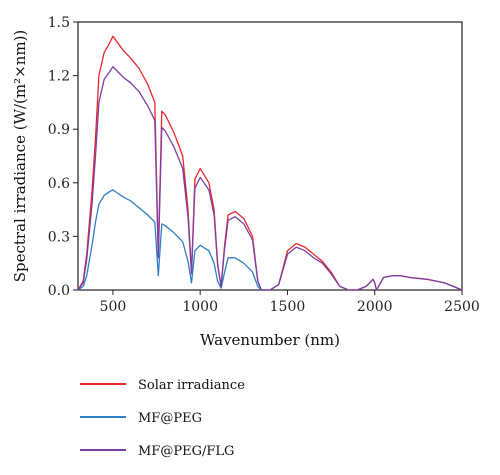 This screenshot has height=475, width=500. Describe the element at coordinates (59, 184) in the screenshot. I see `y-tick-label: 0.6` at that location.